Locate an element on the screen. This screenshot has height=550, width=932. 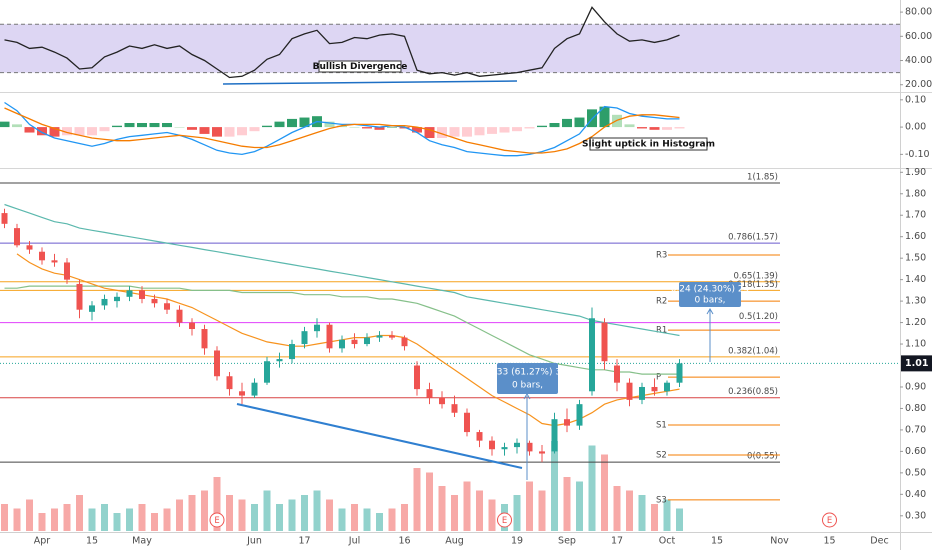
x-tick-label: 15 is located at coordinates (717, 541).